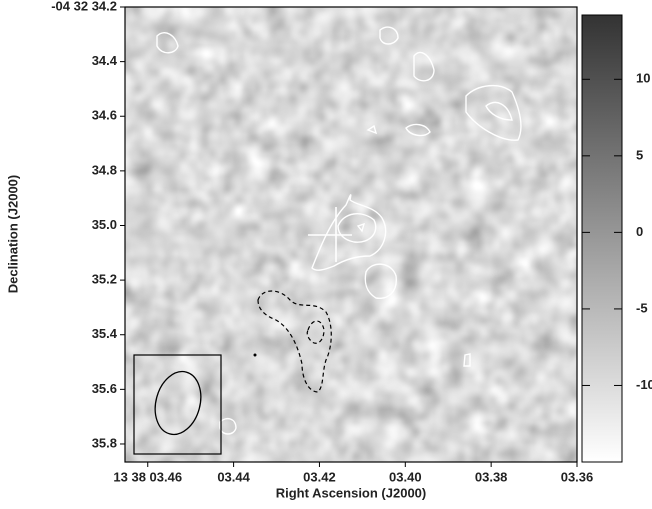 This screenshot has width=652, height=509. What do you see at coordinates (105, 60) in the screenshot?
I see `y-tick-label: 34.4` at bounding box center [105, 60].